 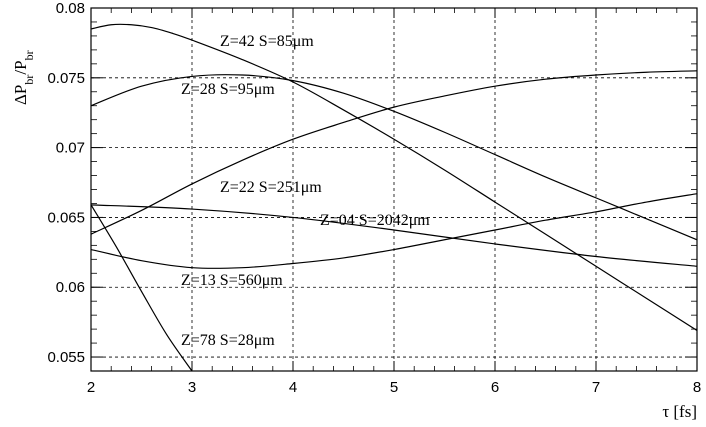 What do you see at coordinates (20, 95) in the screenshot?
I see `y-axis-title-part: ΔP` at bounding box center [20, 95].